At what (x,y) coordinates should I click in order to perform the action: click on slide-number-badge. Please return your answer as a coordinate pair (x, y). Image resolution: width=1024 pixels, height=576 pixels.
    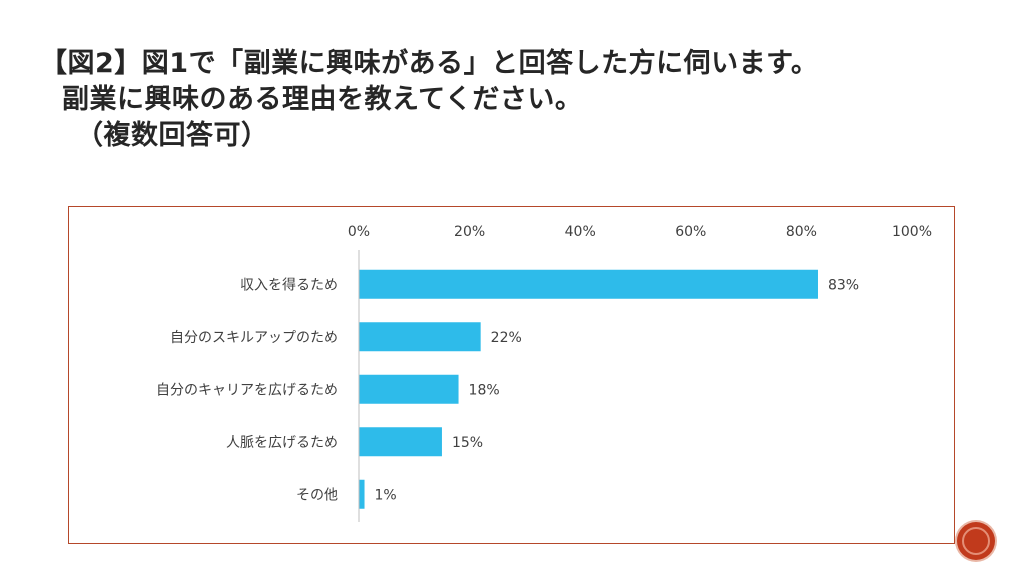
    Looking at the image, I should click on (976, 541).